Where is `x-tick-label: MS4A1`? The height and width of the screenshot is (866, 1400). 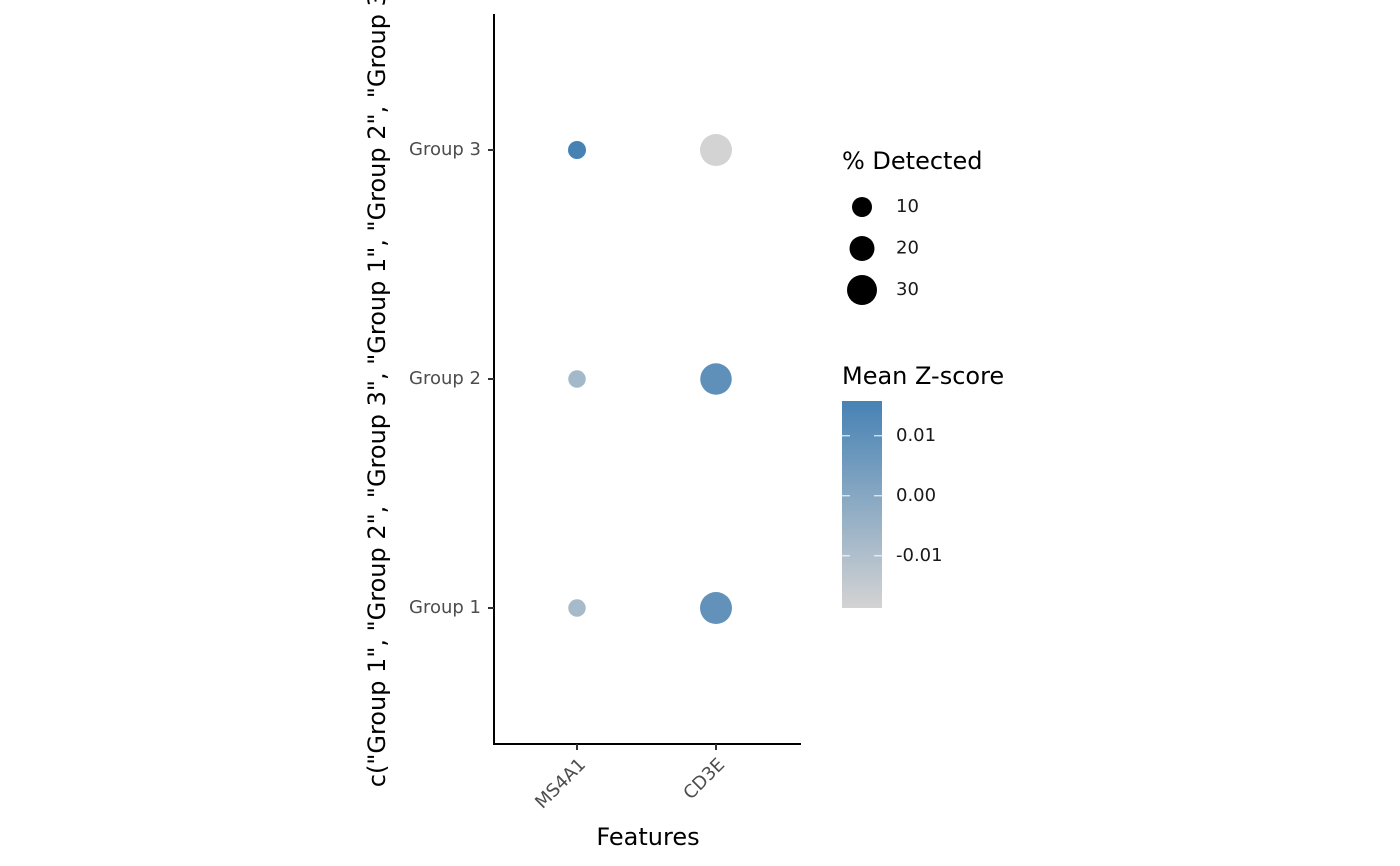 x-tick-label: MS4A1 is located at coordinates (560, 783).